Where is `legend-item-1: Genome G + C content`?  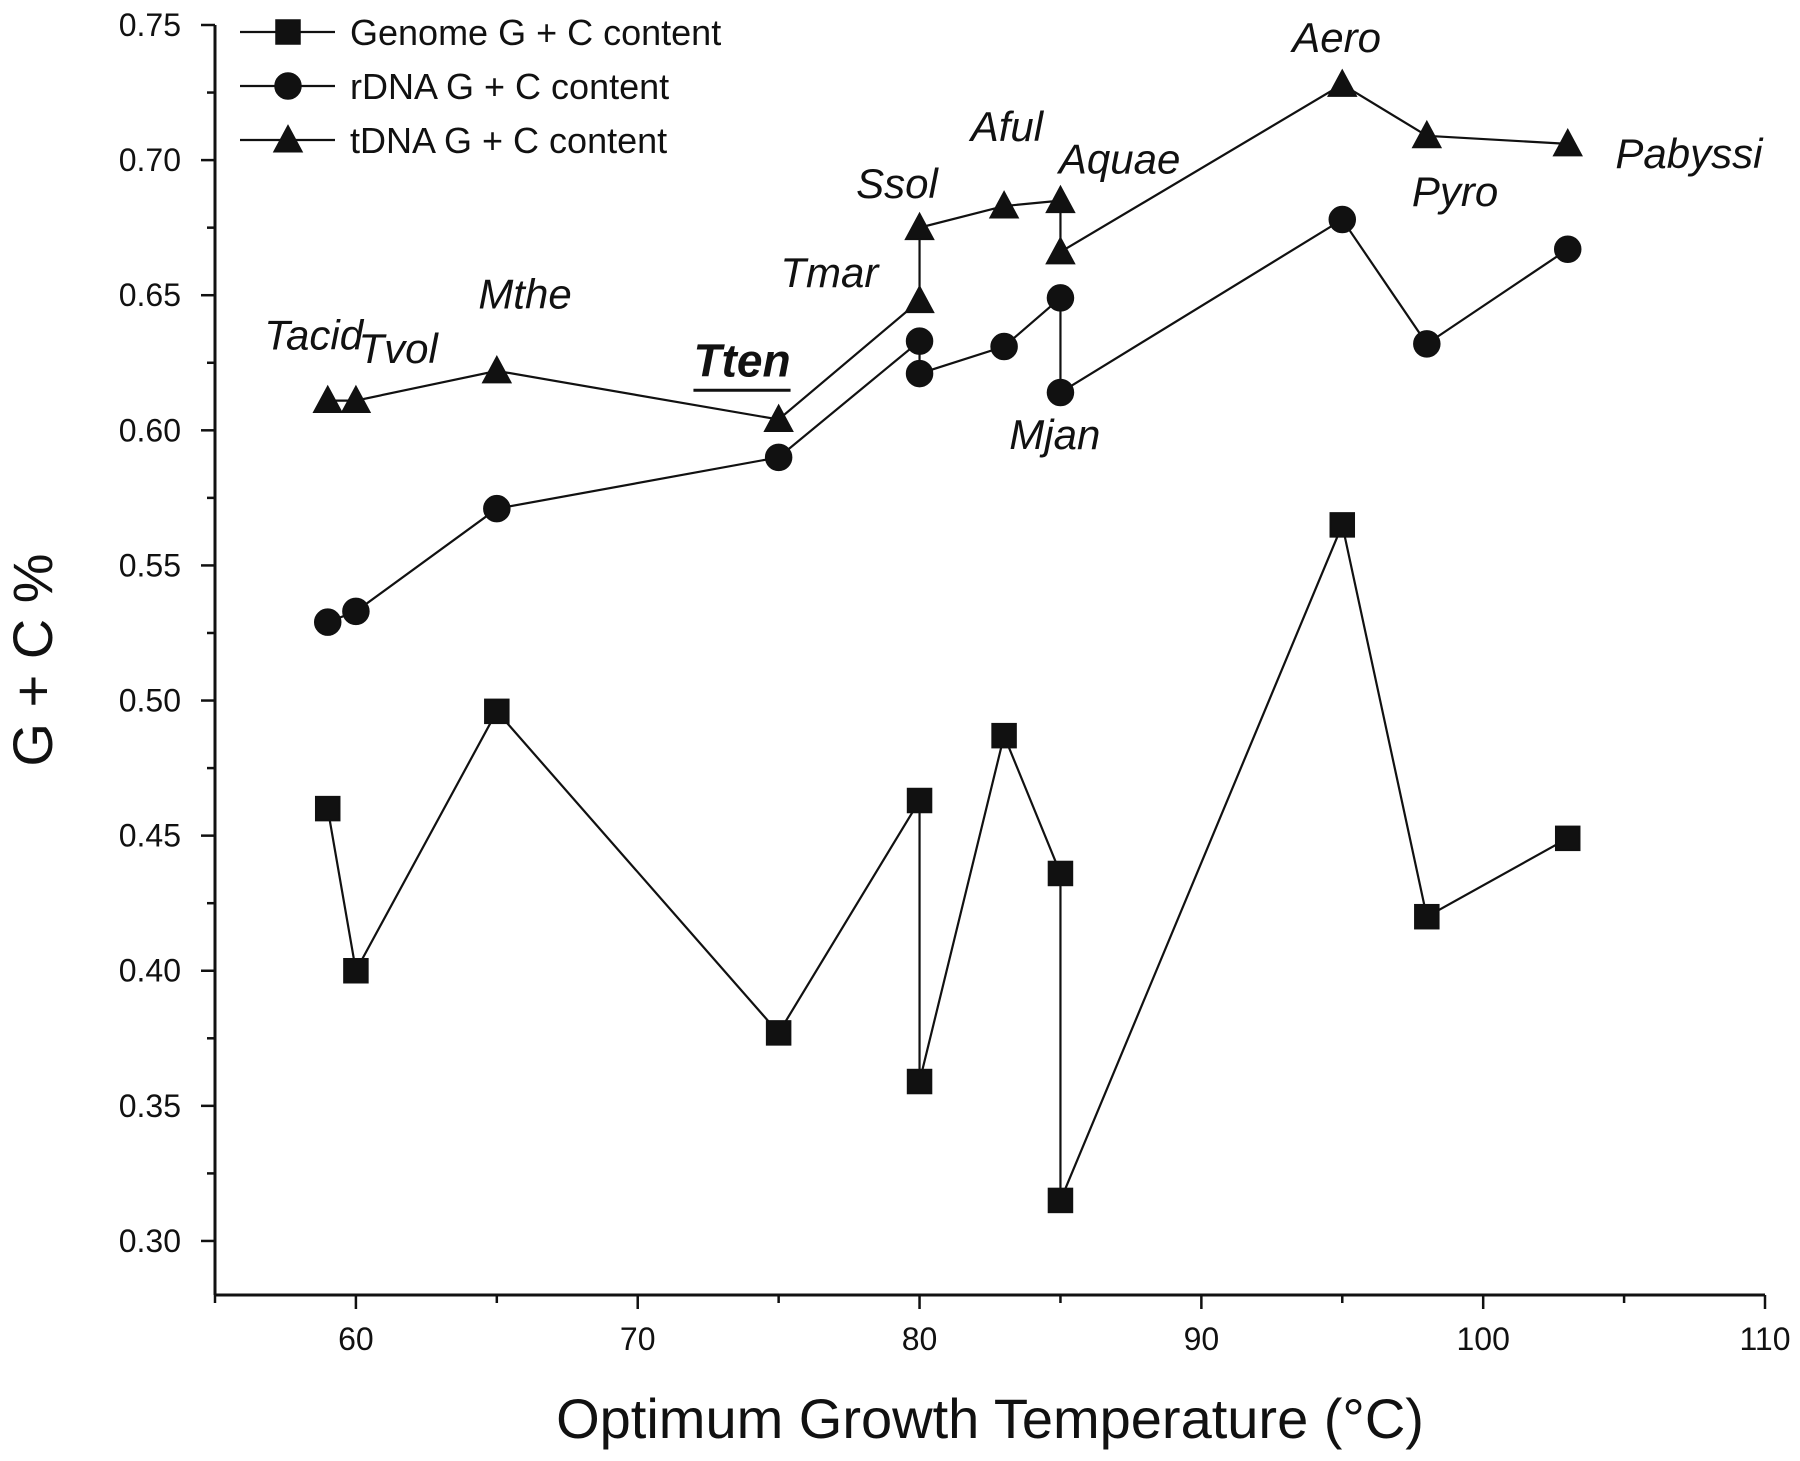
legend-item-1: Genome G + C content is located at coordinates (480, 32).